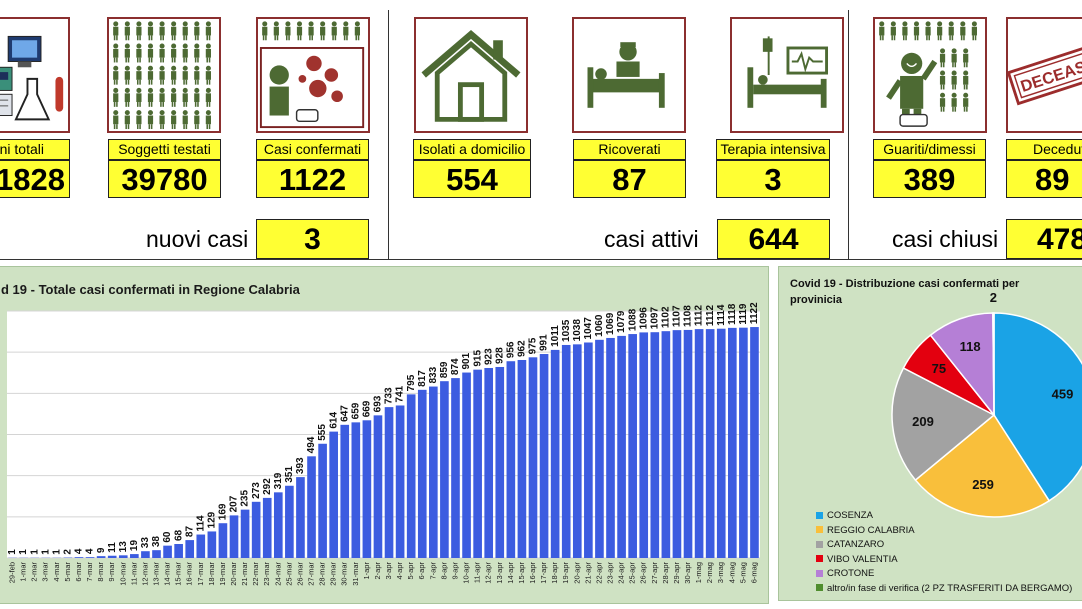 The width and height of the screenshot is (1082, 609). I want to click on x-tick-label: 13-apr, so click(499, 573).